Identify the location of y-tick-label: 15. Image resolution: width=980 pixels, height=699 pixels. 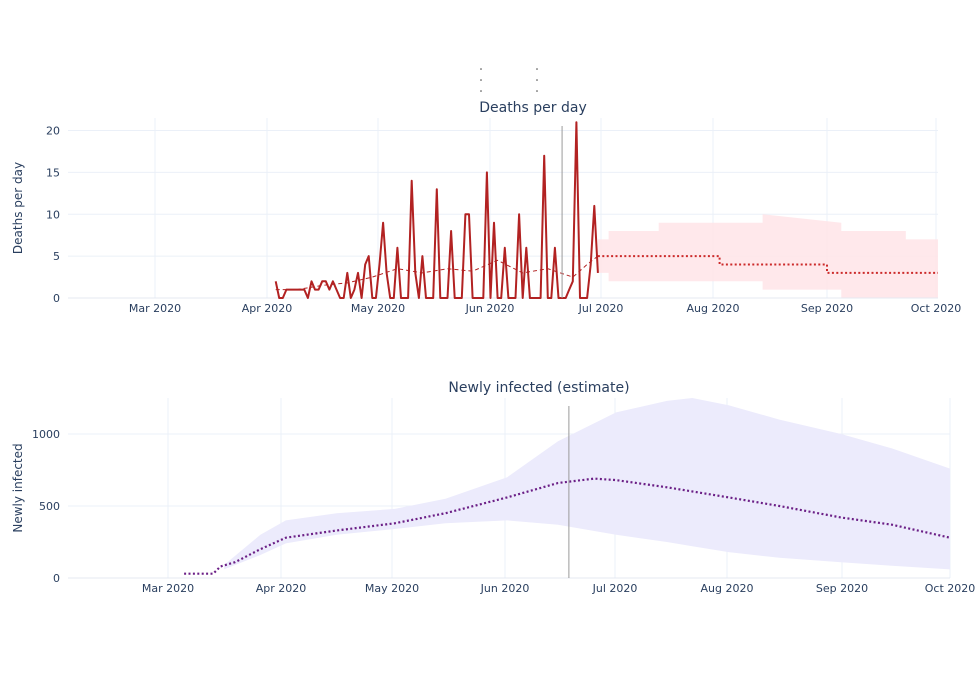
(53, 172).